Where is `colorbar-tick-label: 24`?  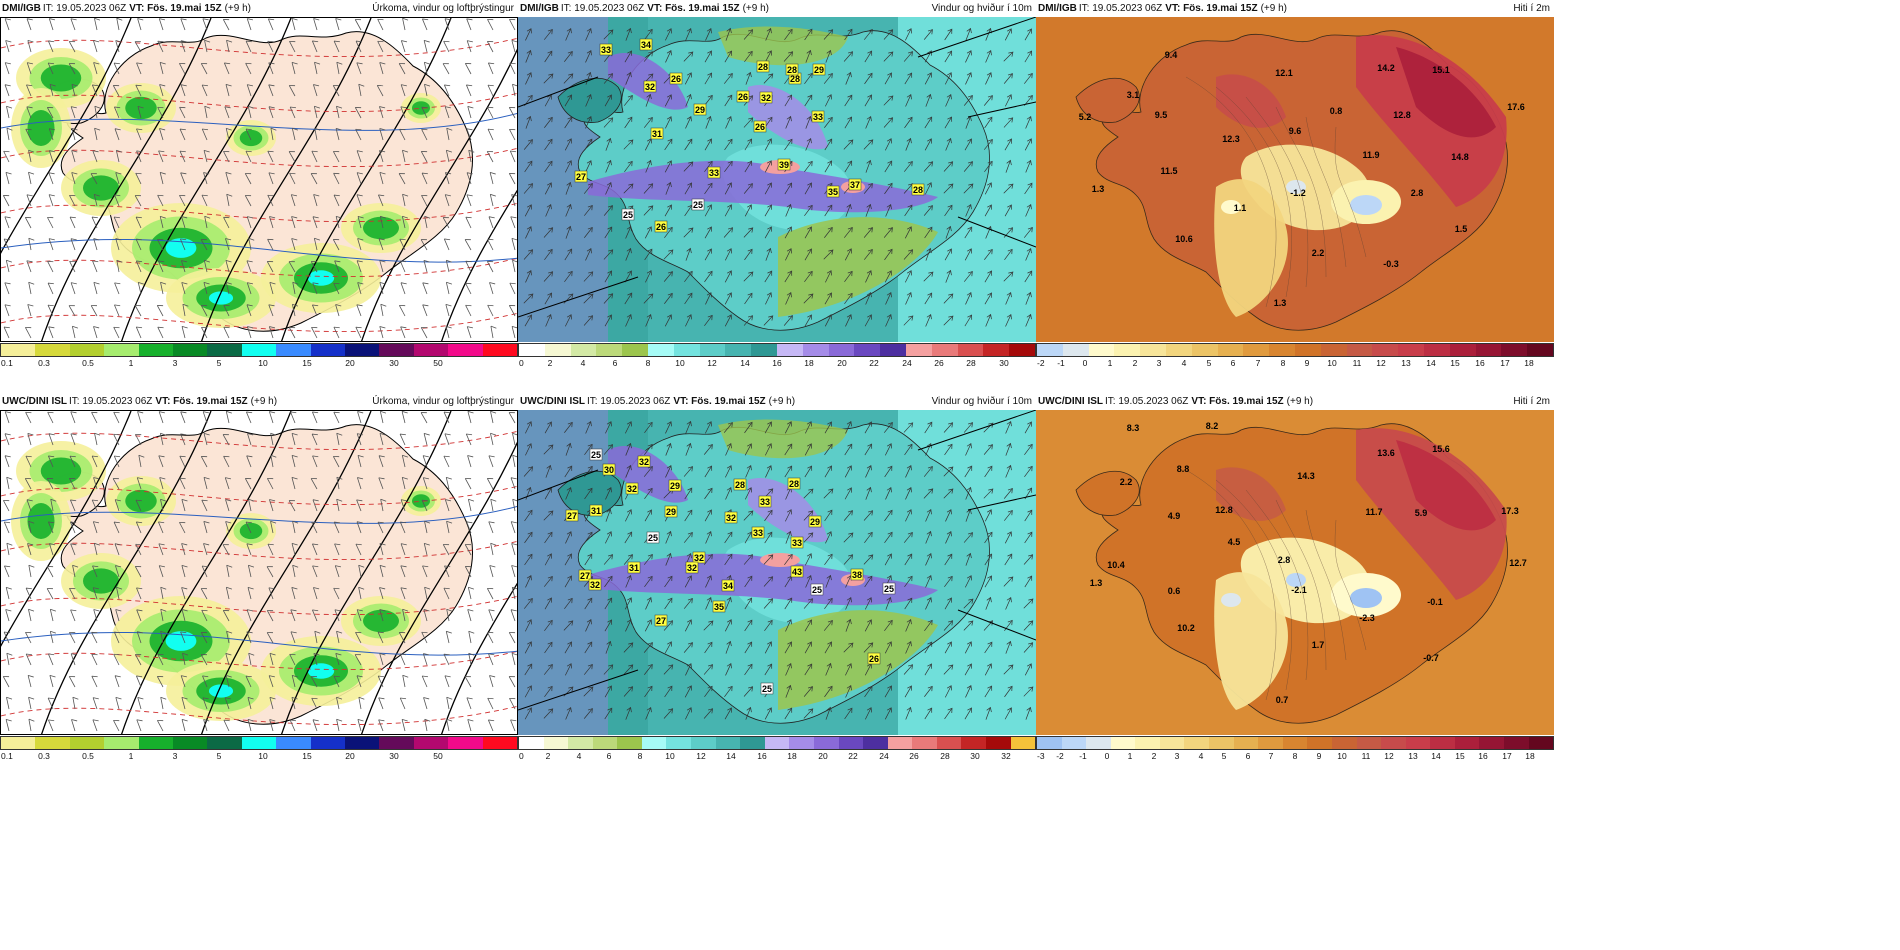 colorbar-tick-label: 24 is located at coordinates (884, 756).